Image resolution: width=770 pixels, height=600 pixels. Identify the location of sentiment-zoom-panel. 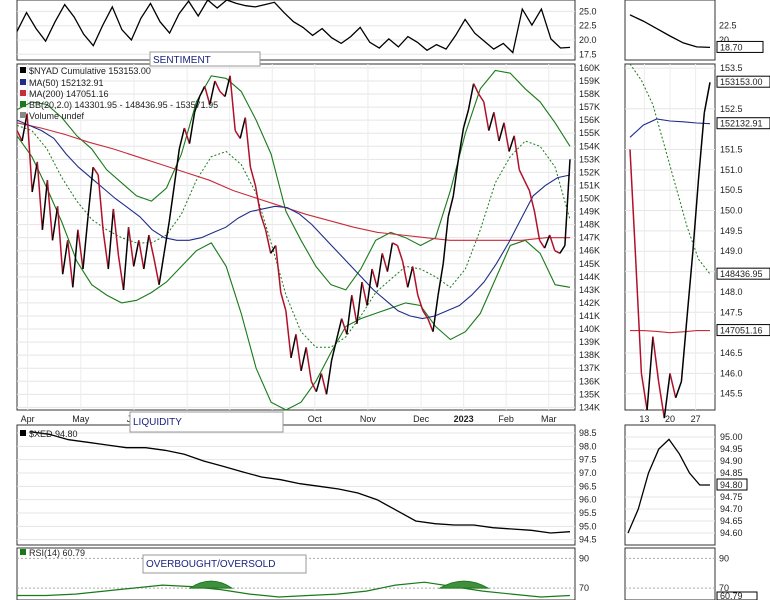
(670, 30).